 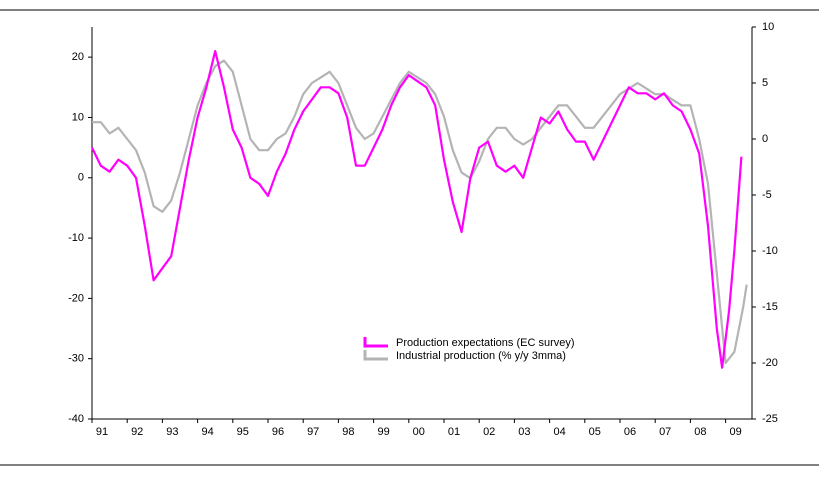 What do you see at coordinates (595, 432) in the screenshot?
I see `x-tick-label: 05` at bounding box center [595, 432].